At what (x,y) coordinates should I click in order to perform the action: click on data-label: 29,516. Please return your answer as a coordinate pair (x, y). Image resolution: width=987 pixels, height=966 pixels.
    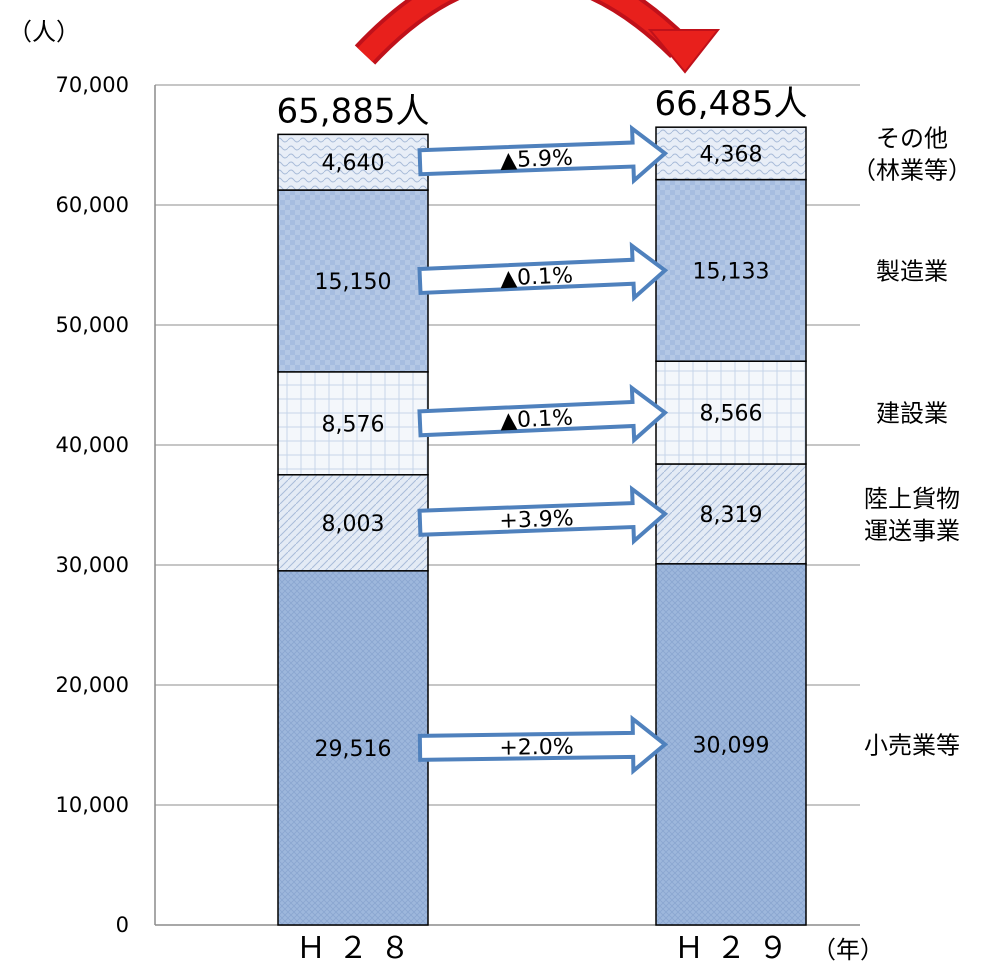
    Looking at the image, I should click on (353, 749).